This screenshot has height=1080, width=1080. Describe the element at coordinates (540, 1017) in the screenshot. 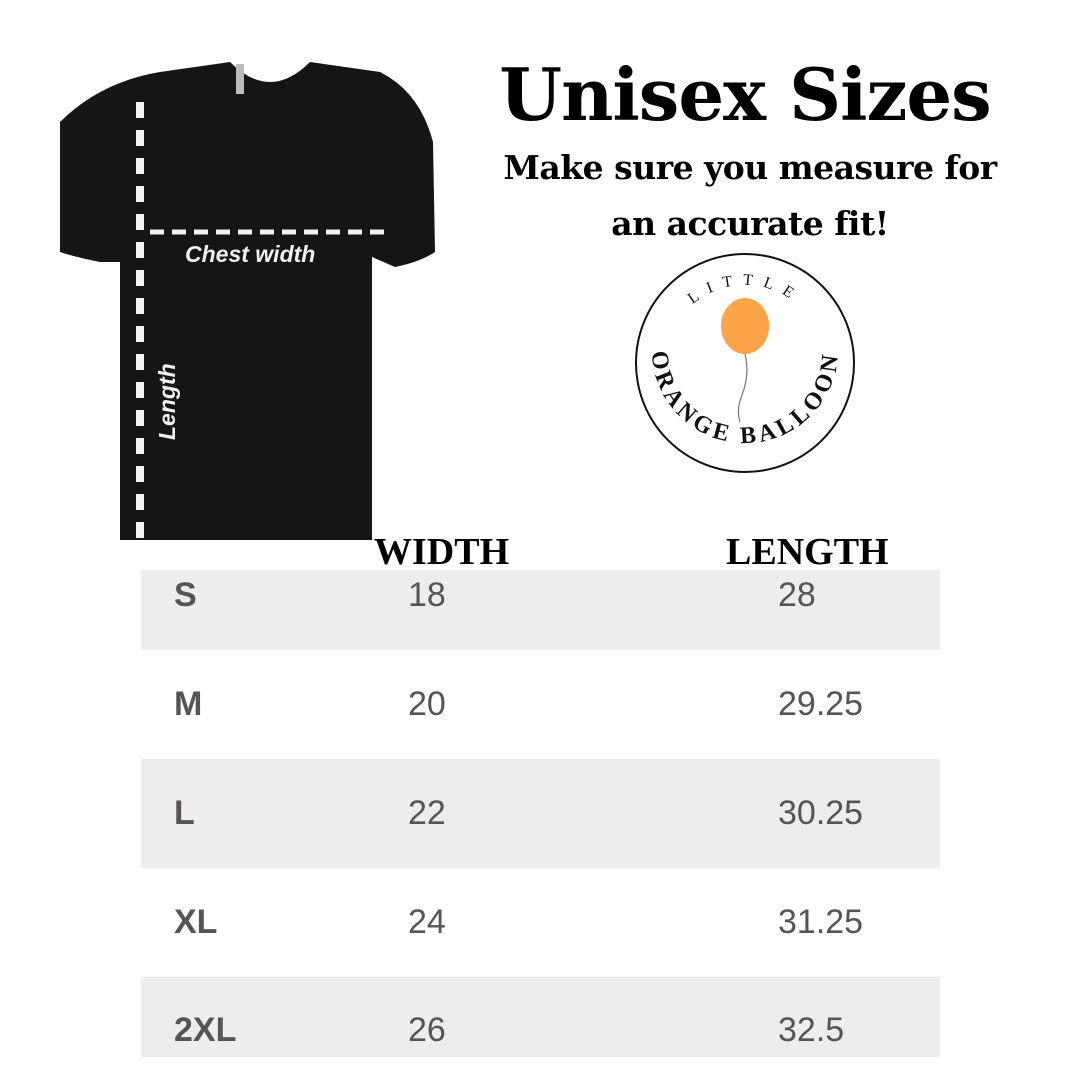

I see `table-row: 2XL 26 32.5` at that location.